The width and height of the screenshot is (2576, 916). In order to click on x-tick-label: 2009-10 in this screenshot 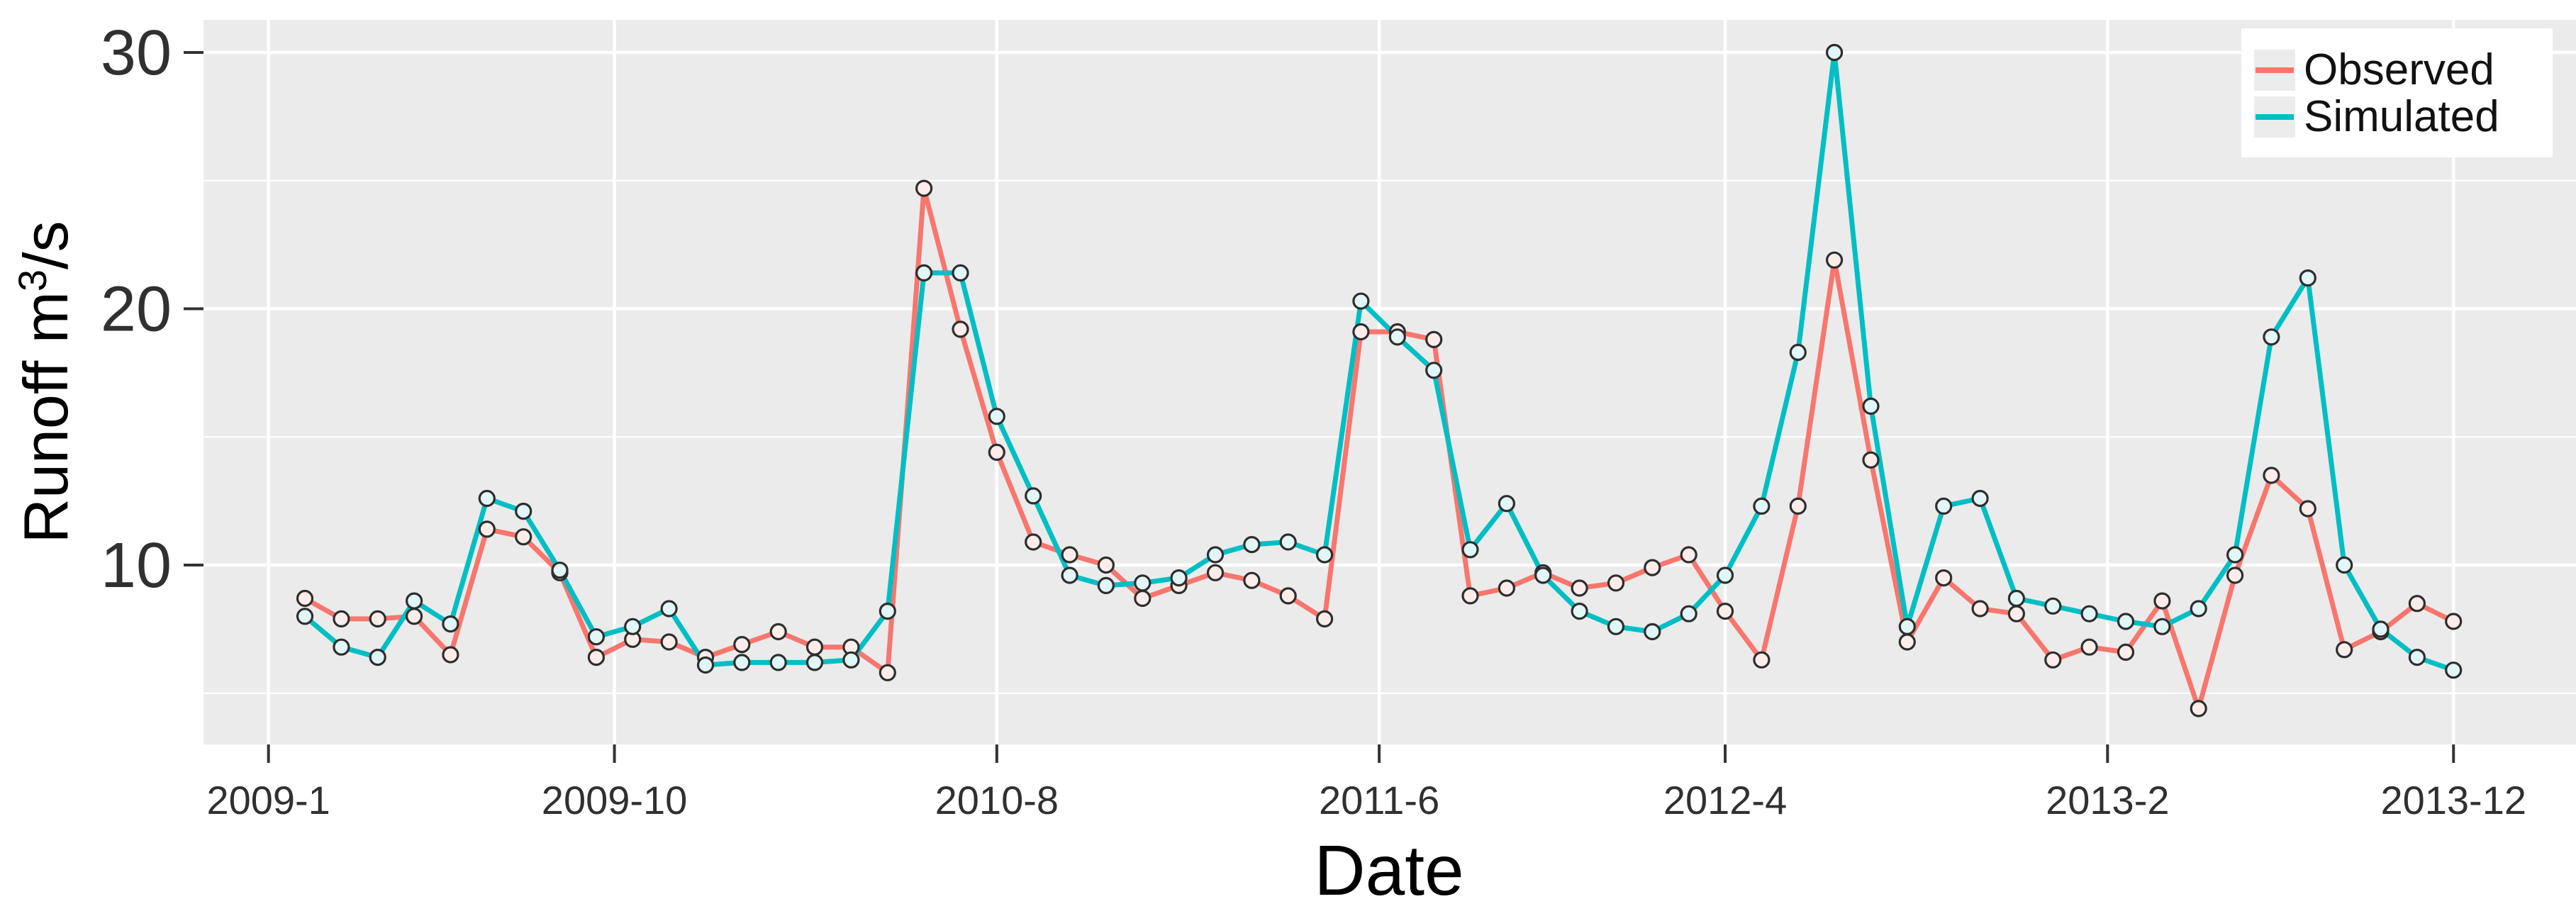, I will do `click(615, 800)`.